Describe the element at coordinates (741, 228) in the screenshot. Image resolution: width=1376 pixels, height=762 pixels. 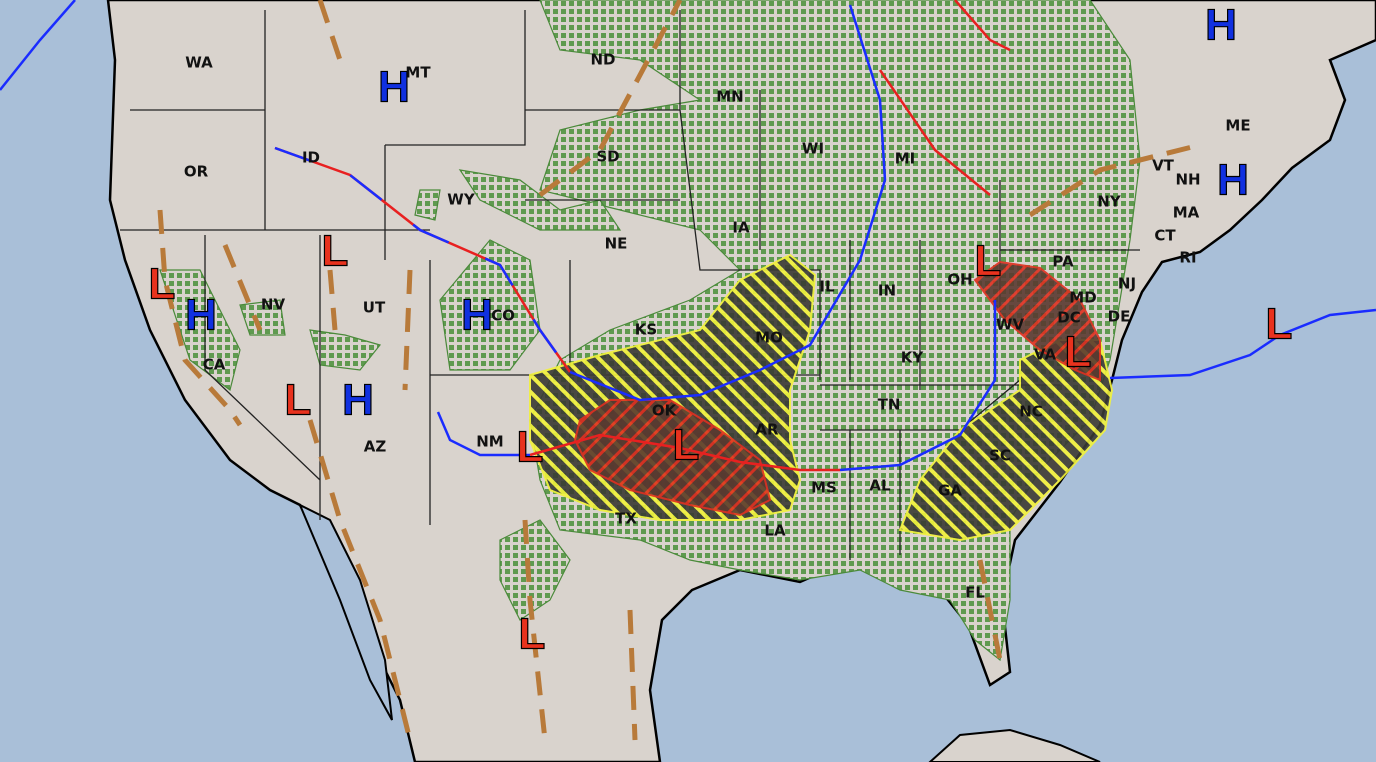
I see `state-label-ia: IA` at that location.